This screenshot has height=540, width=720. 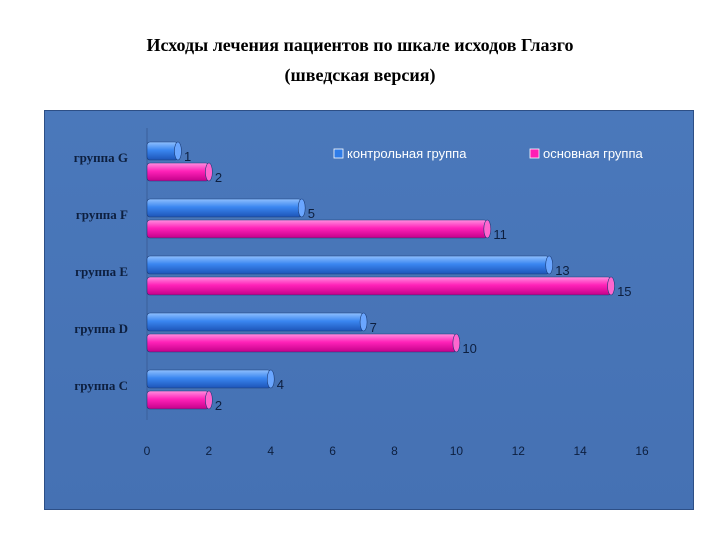 I want to click on x-tick-label: 6, so click(x=332, y=451).